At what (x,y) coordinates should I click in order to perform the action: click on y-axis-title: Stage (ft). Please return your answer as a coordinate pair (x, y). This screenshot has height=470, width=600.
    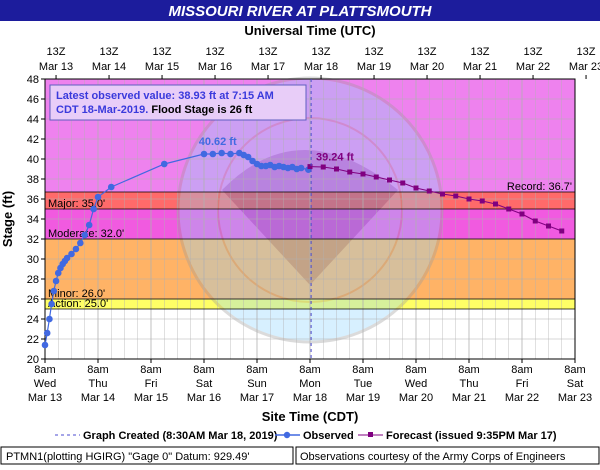
    Looking at the image, I should click on (7, 219).